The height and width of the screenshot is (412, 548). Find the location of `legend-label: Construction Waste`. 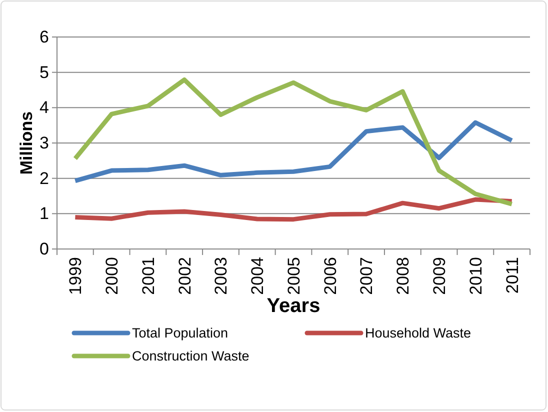

legend-label: Construction Waste is located at coordinates (191, 356).